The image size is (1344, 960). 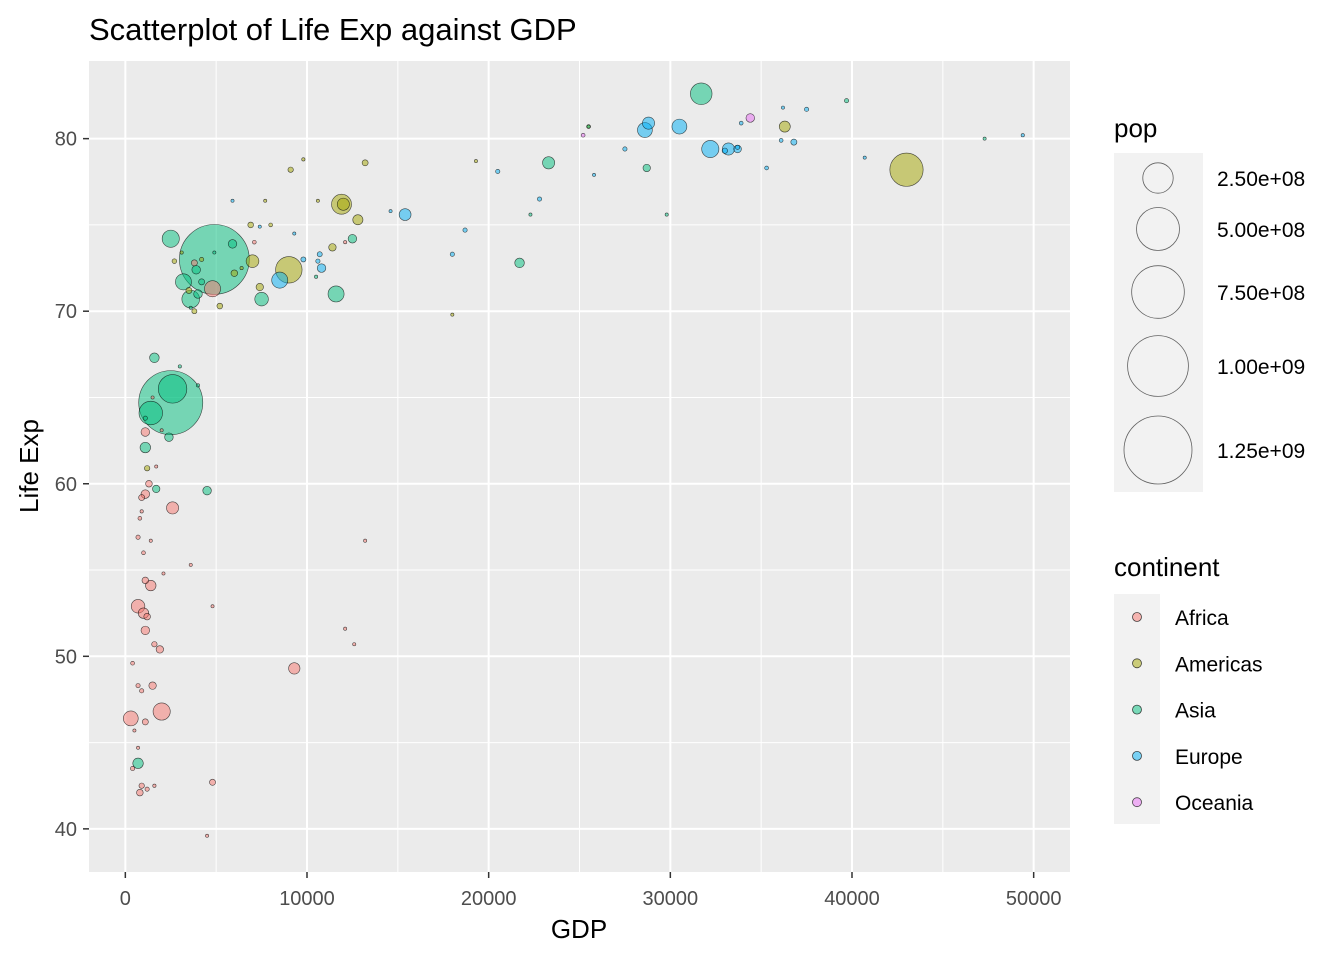 What do you see at coordinates (307, 899) in the screenshot?
I see `x-tick-label: 10000` at bounding box center [307, 899].